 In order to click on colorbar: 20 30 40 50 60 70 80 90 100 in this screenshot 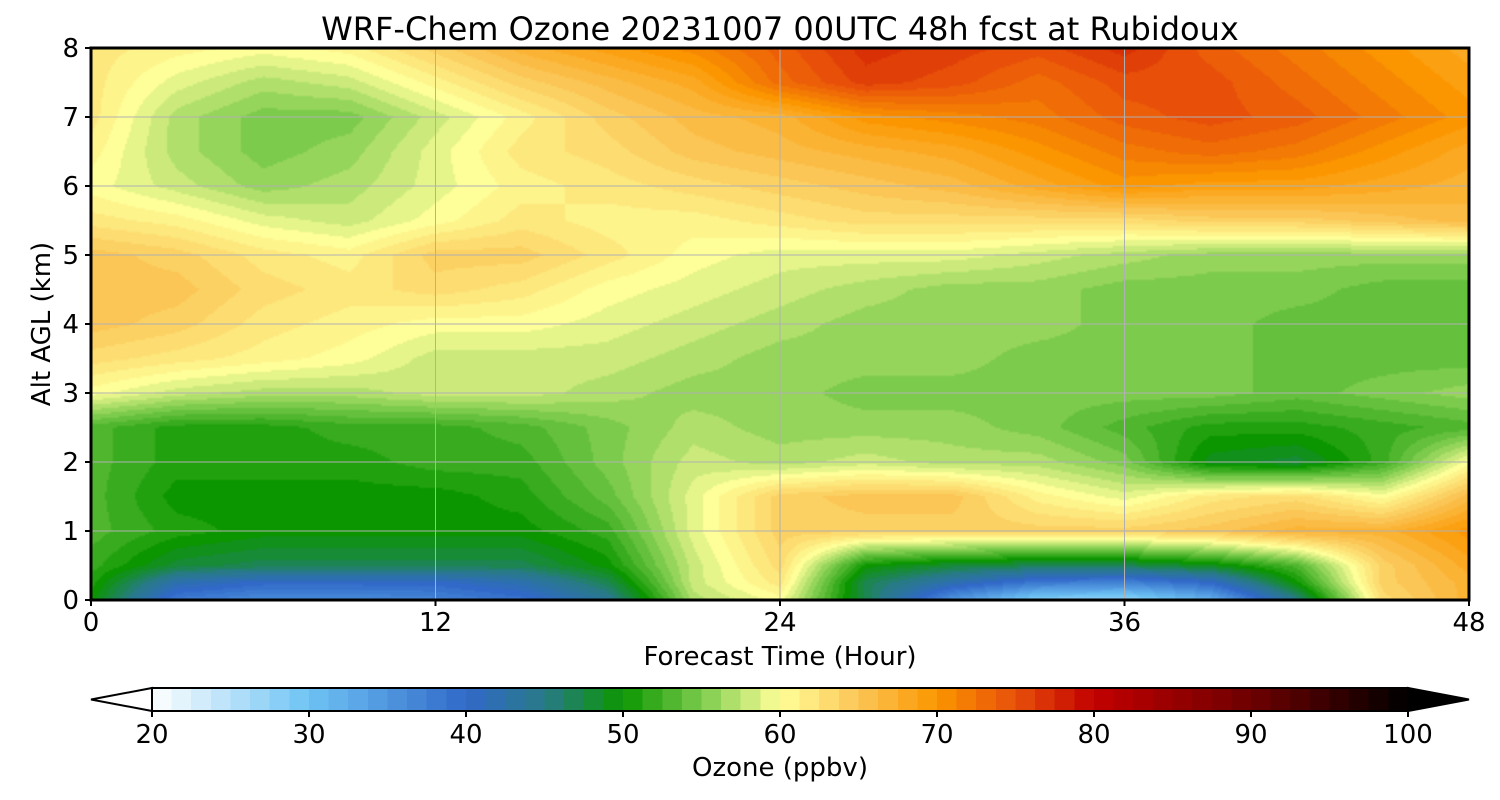, I will do `click(780, 718)`.